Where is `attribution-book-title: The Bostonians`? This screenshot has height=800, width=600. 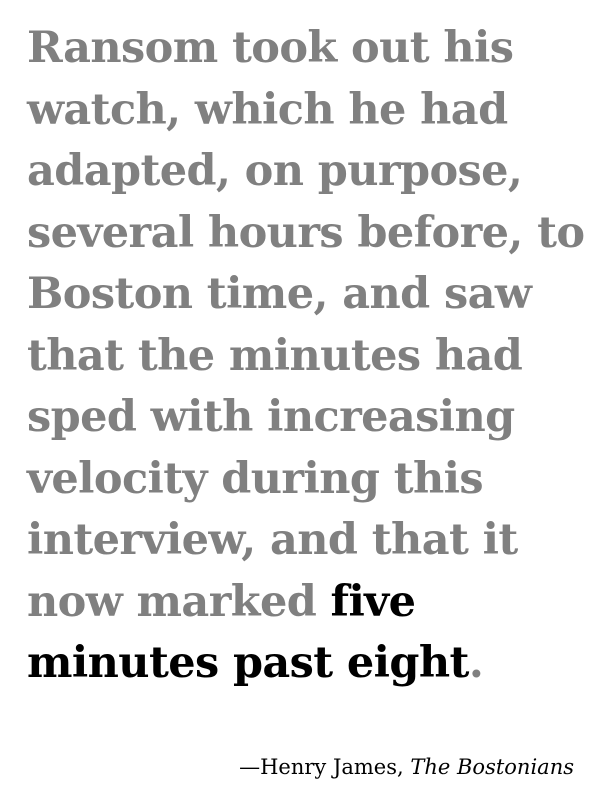 attribution-book-title: The Bostonians is located at coordinates (492, 767).